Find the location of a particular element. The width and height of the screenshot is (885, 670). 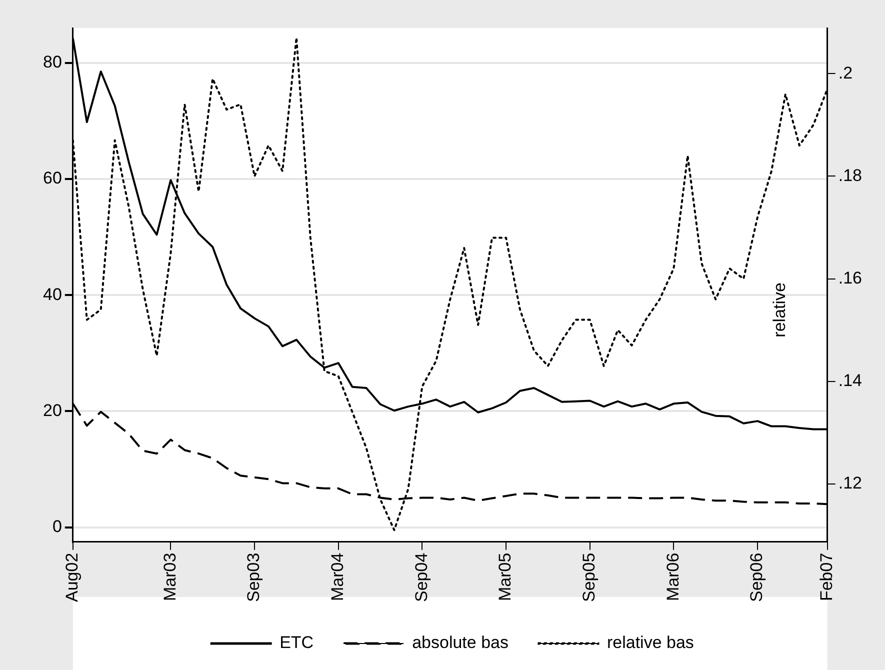

x-tick-label: Sep05 is located at coordinates (589, 577).